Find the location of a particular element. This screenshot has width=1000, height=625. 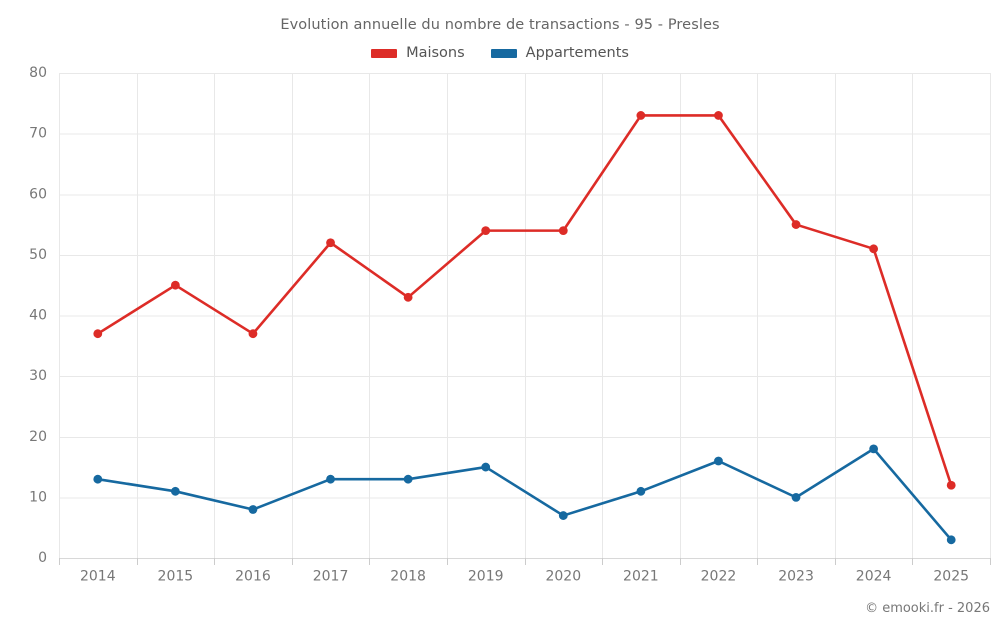

data-point-appartements-2014 is located at coordinates (98, 479).